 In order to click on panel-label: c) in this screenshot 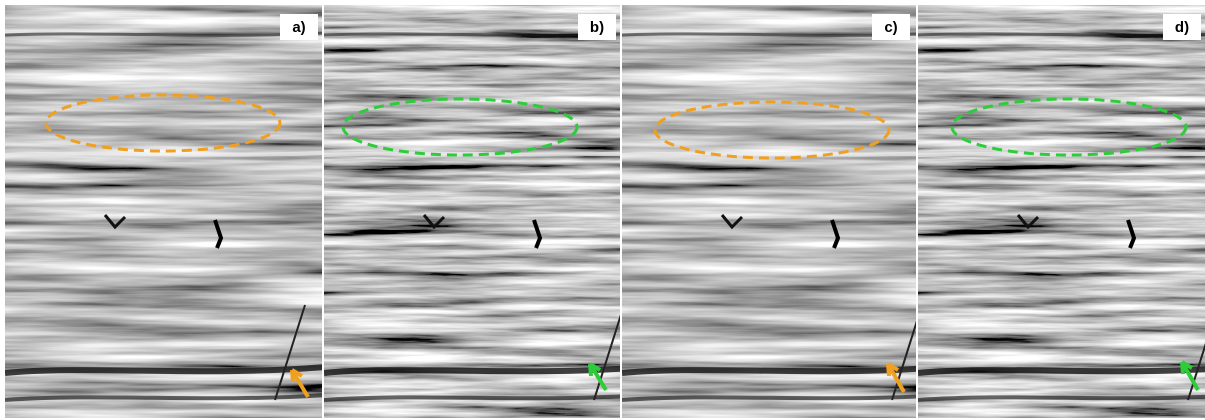, I will do `click(890, 27)`.